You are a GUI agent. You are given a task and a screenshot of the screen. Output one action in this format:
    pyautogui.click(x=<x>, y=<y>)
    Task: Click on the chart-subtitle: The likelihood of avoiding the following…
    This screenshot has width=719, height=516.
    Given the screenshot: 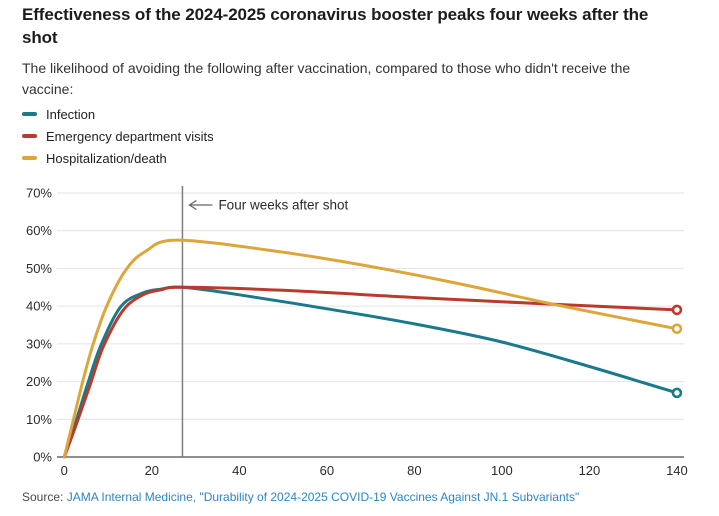 What is the action you would take?
    pyautogui.click(x=326, y=78)
    